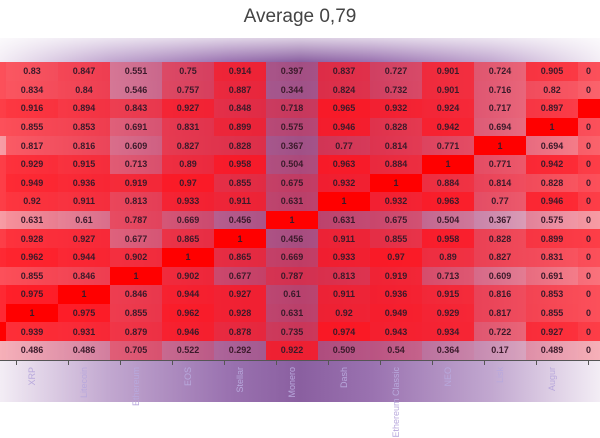 Image resolution: width=600 pixels, height=438 pixels. Describe the element at coordinates (552, 238) in the screenshot. I see `heatmap-cell: 0.899` at that location.